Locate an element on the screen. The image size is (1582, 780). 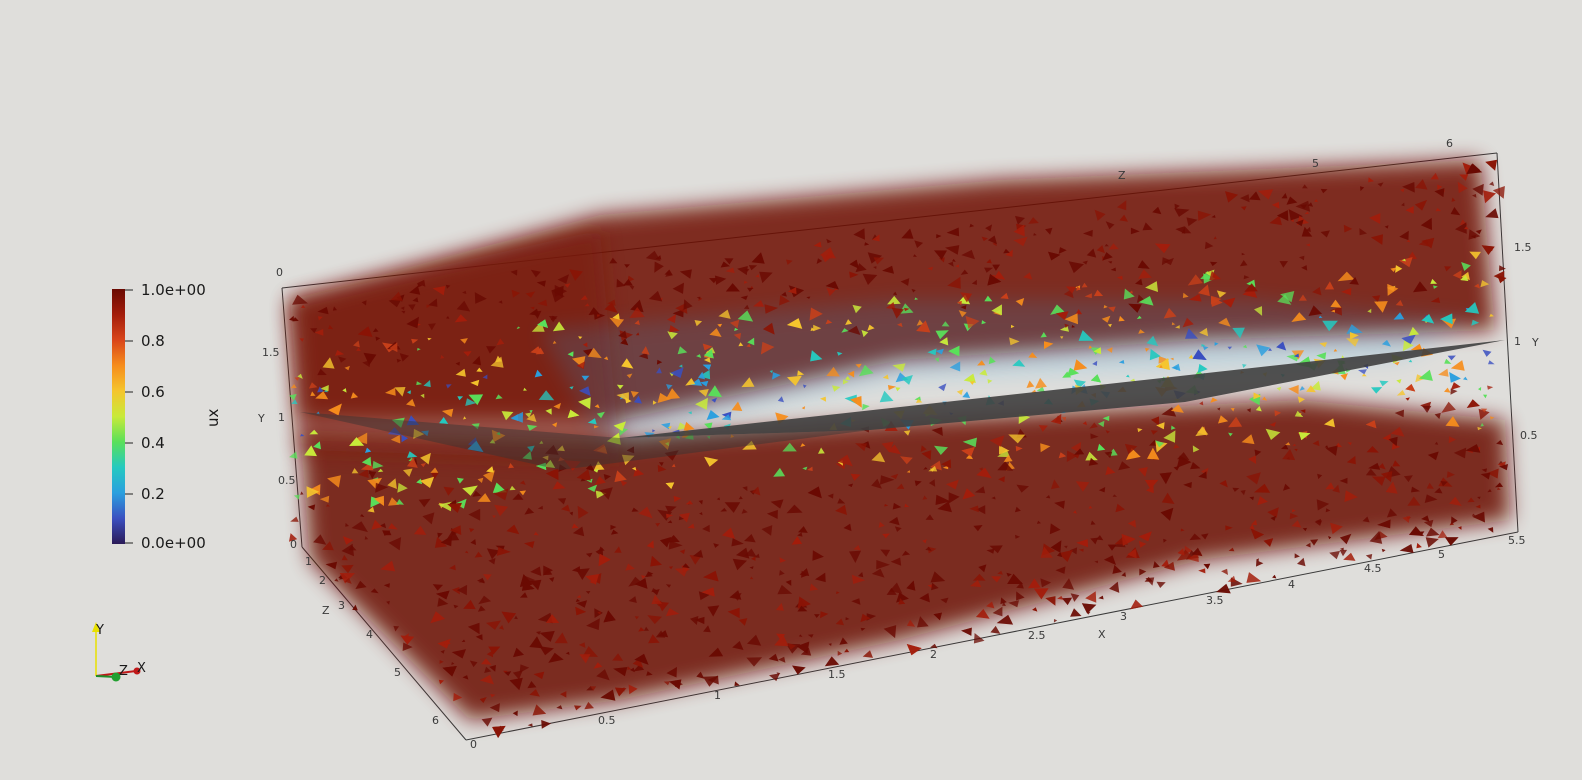
x-tick: 2.5 is located at coordinates (1037, 635).